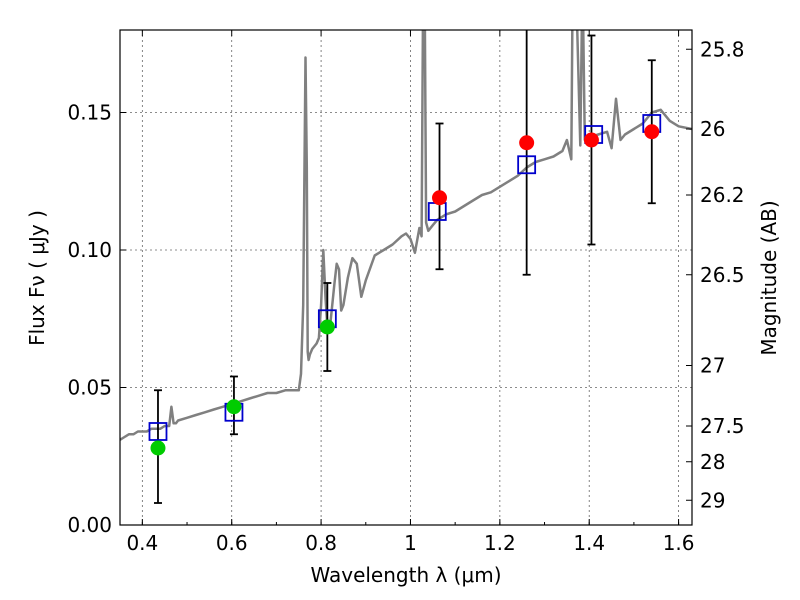 This screenshot has width=800, height=600. Describe the element at coordinates (722, 426) in the screenshot. I see `mag-tick-label: 27.5` at that location.